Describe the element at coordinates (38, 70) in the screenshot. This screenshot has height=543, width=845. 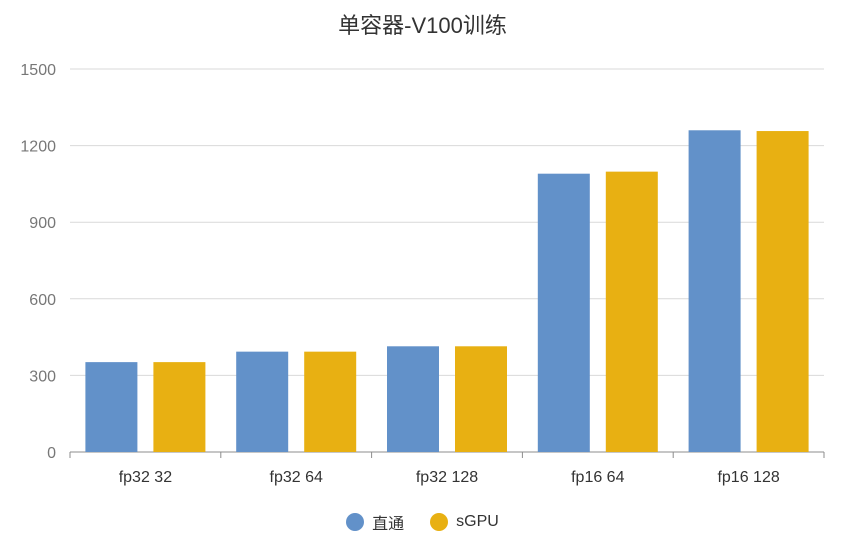
I see `y-tick-label: 1500` at that location.